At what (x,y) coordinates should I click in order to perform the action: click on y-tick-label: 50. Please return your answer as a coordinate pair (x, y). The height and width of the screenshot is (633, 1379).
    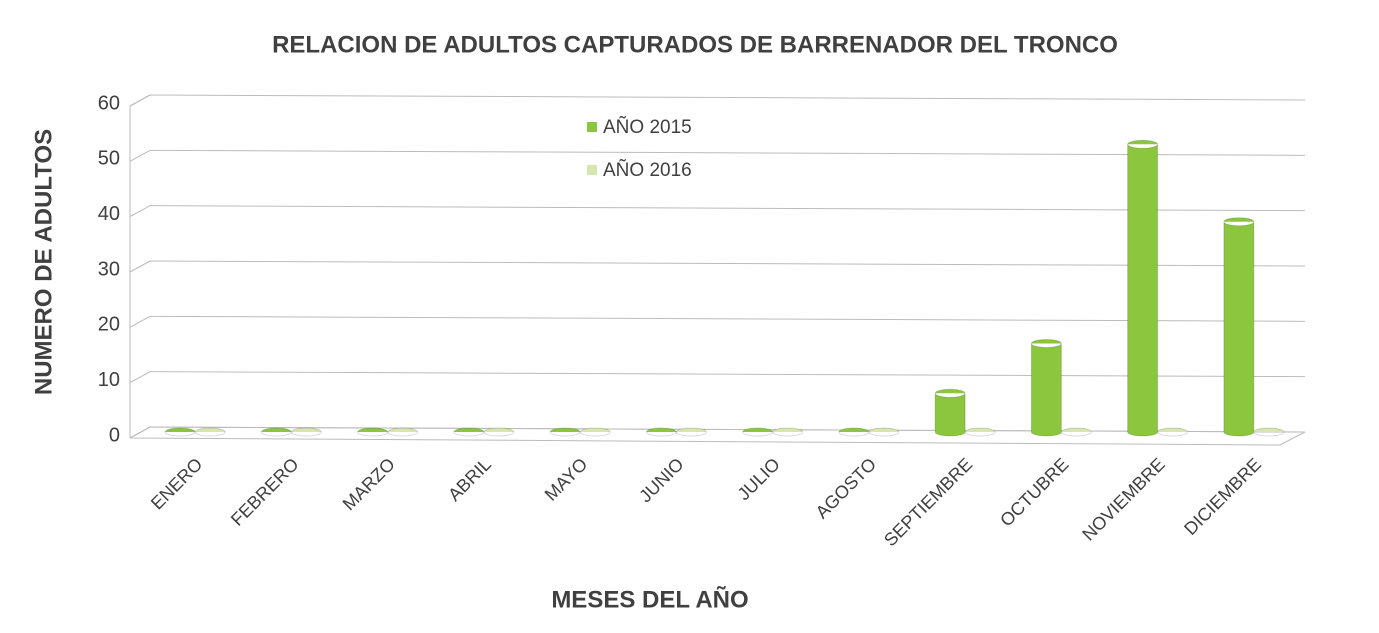
    Looking at the image, I should click on (109, 159).